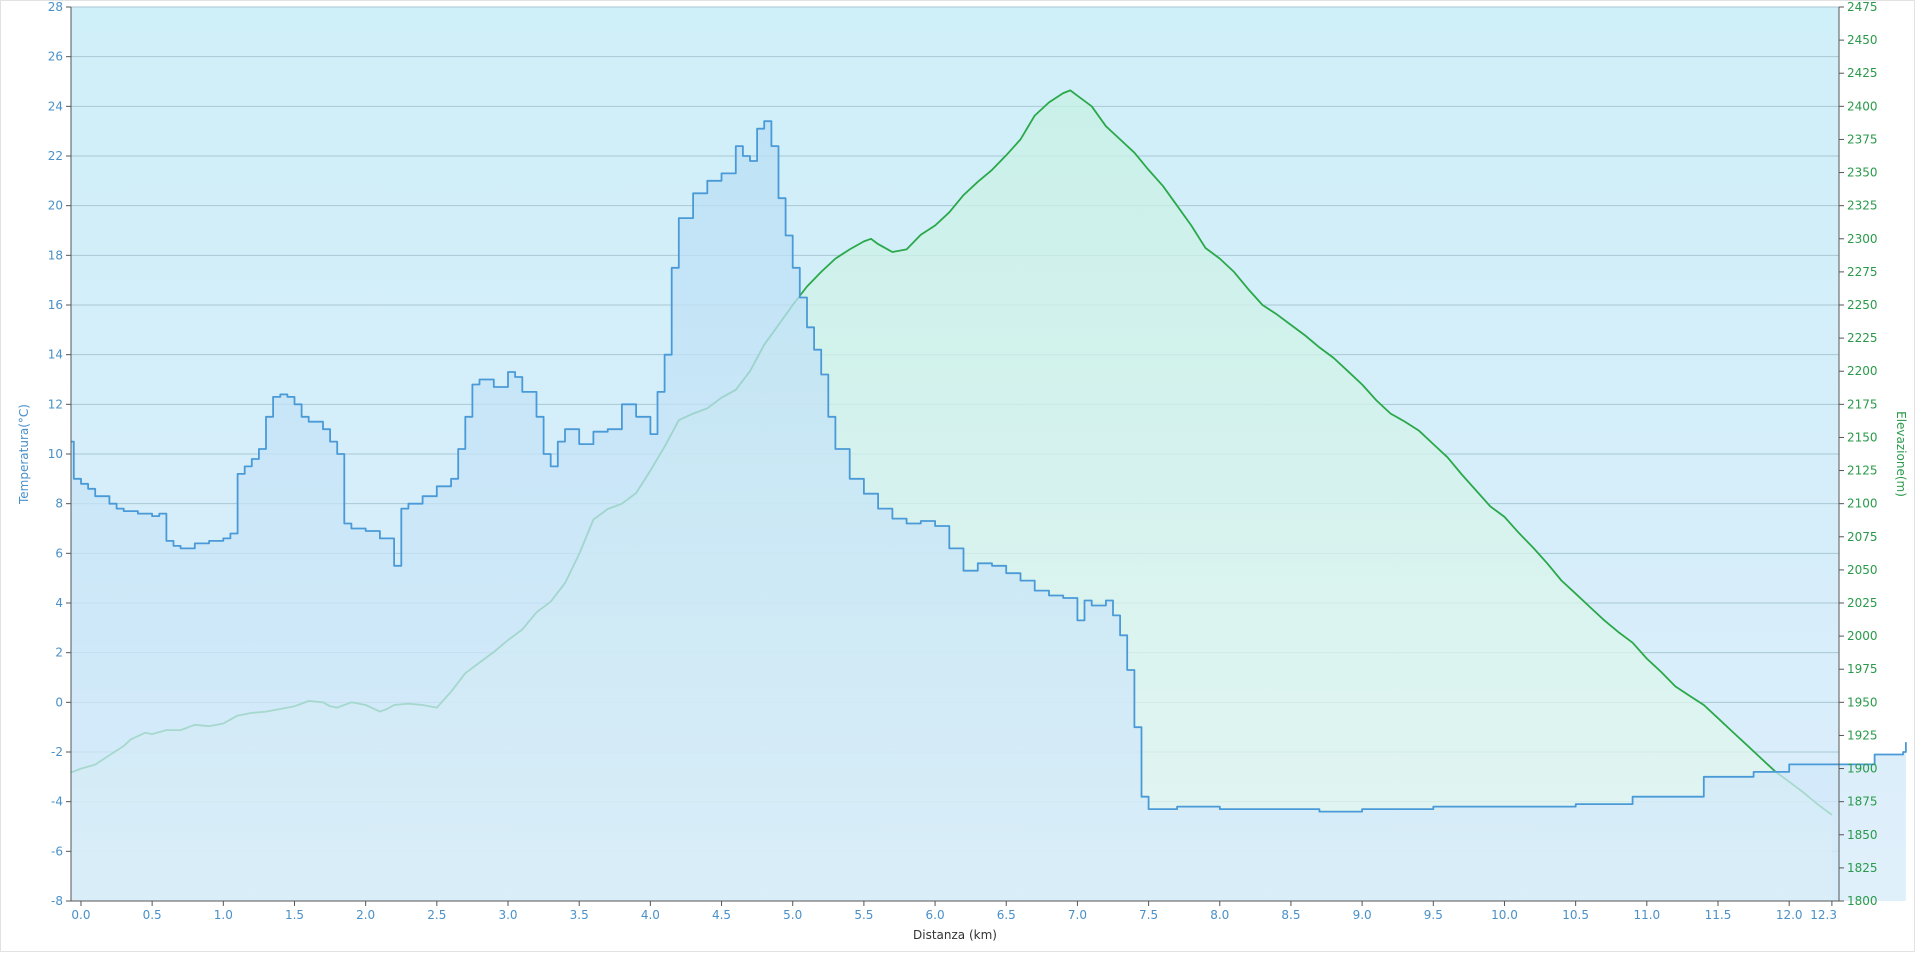 Image resolution: width=1915 pixels, height=953 pixels. Describe the element at coordinates (1362, 915) in the screenshot. I see `x-axis-tick-label: 9.0` at that location.